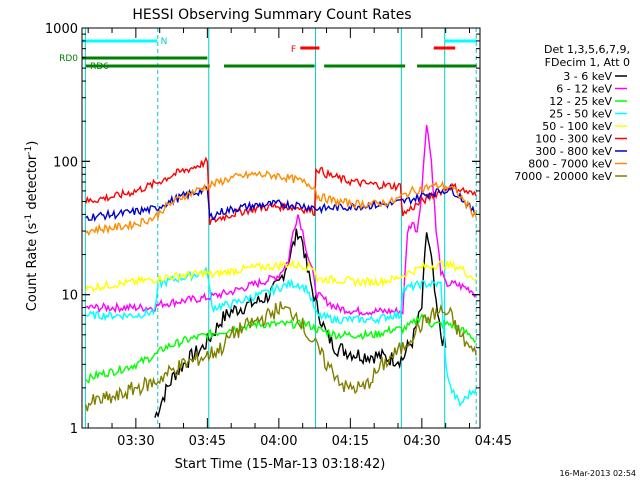  What do you see at coordinates (68, 59) in the screenshot?
I see `flag-label-rd0: RD0` at bounding box center [68, 59].